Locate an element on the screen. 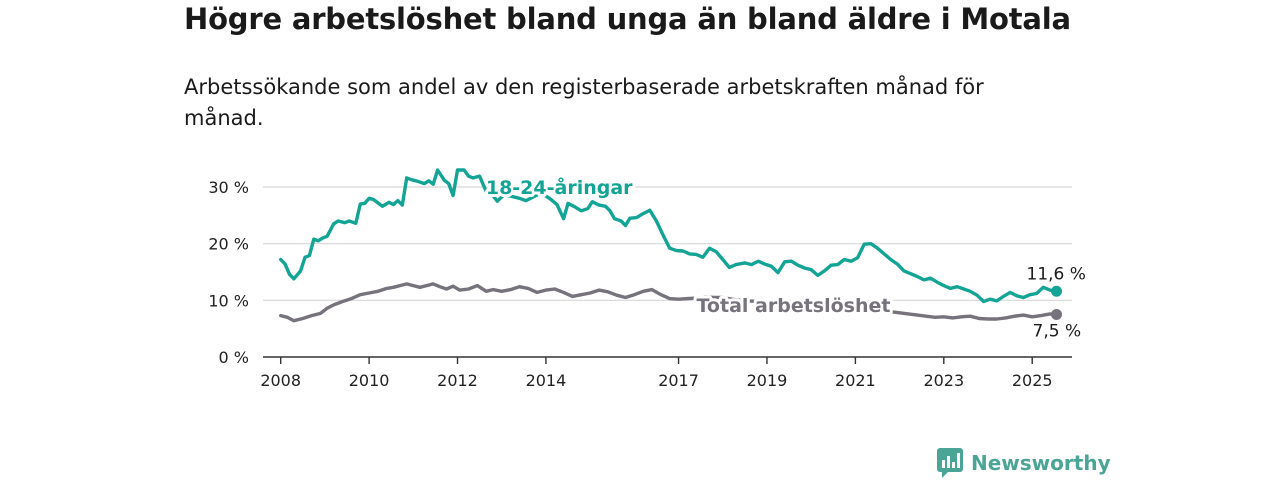 The width and height of the screenshot is (1280, 480). end-value-label: 11,6 % is located at coordinates (1056, 274).